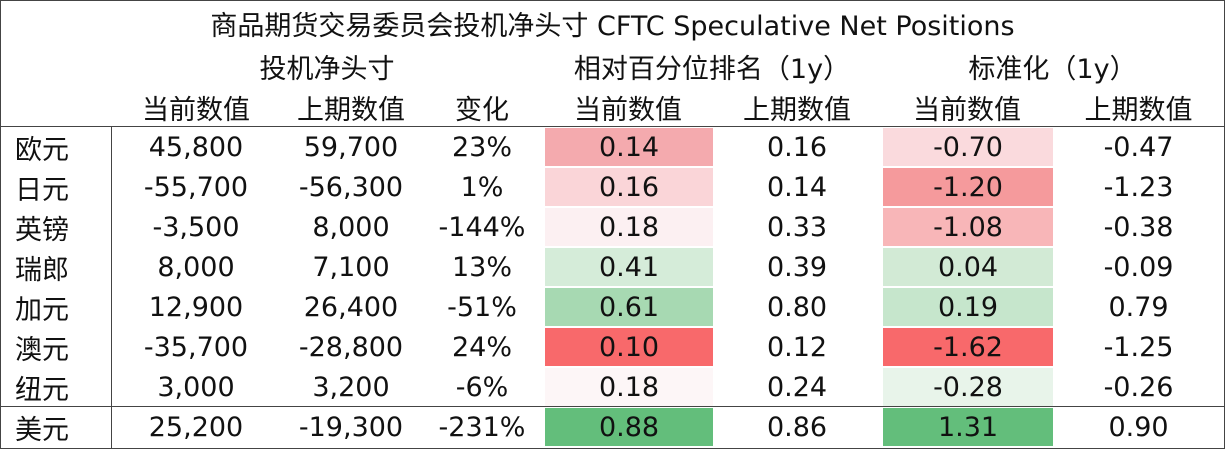  What do you see at coordinates (42, 190) in the screenshot?
I see `row-label: 日元` at bounding box center [42, 190].